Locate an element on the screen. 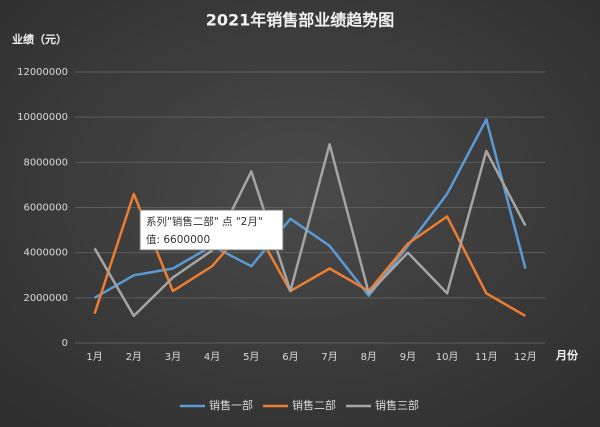 The height and width of the screenshot is (427, 600). x-tick-label: 3月 is located at coordinates (173, 357).